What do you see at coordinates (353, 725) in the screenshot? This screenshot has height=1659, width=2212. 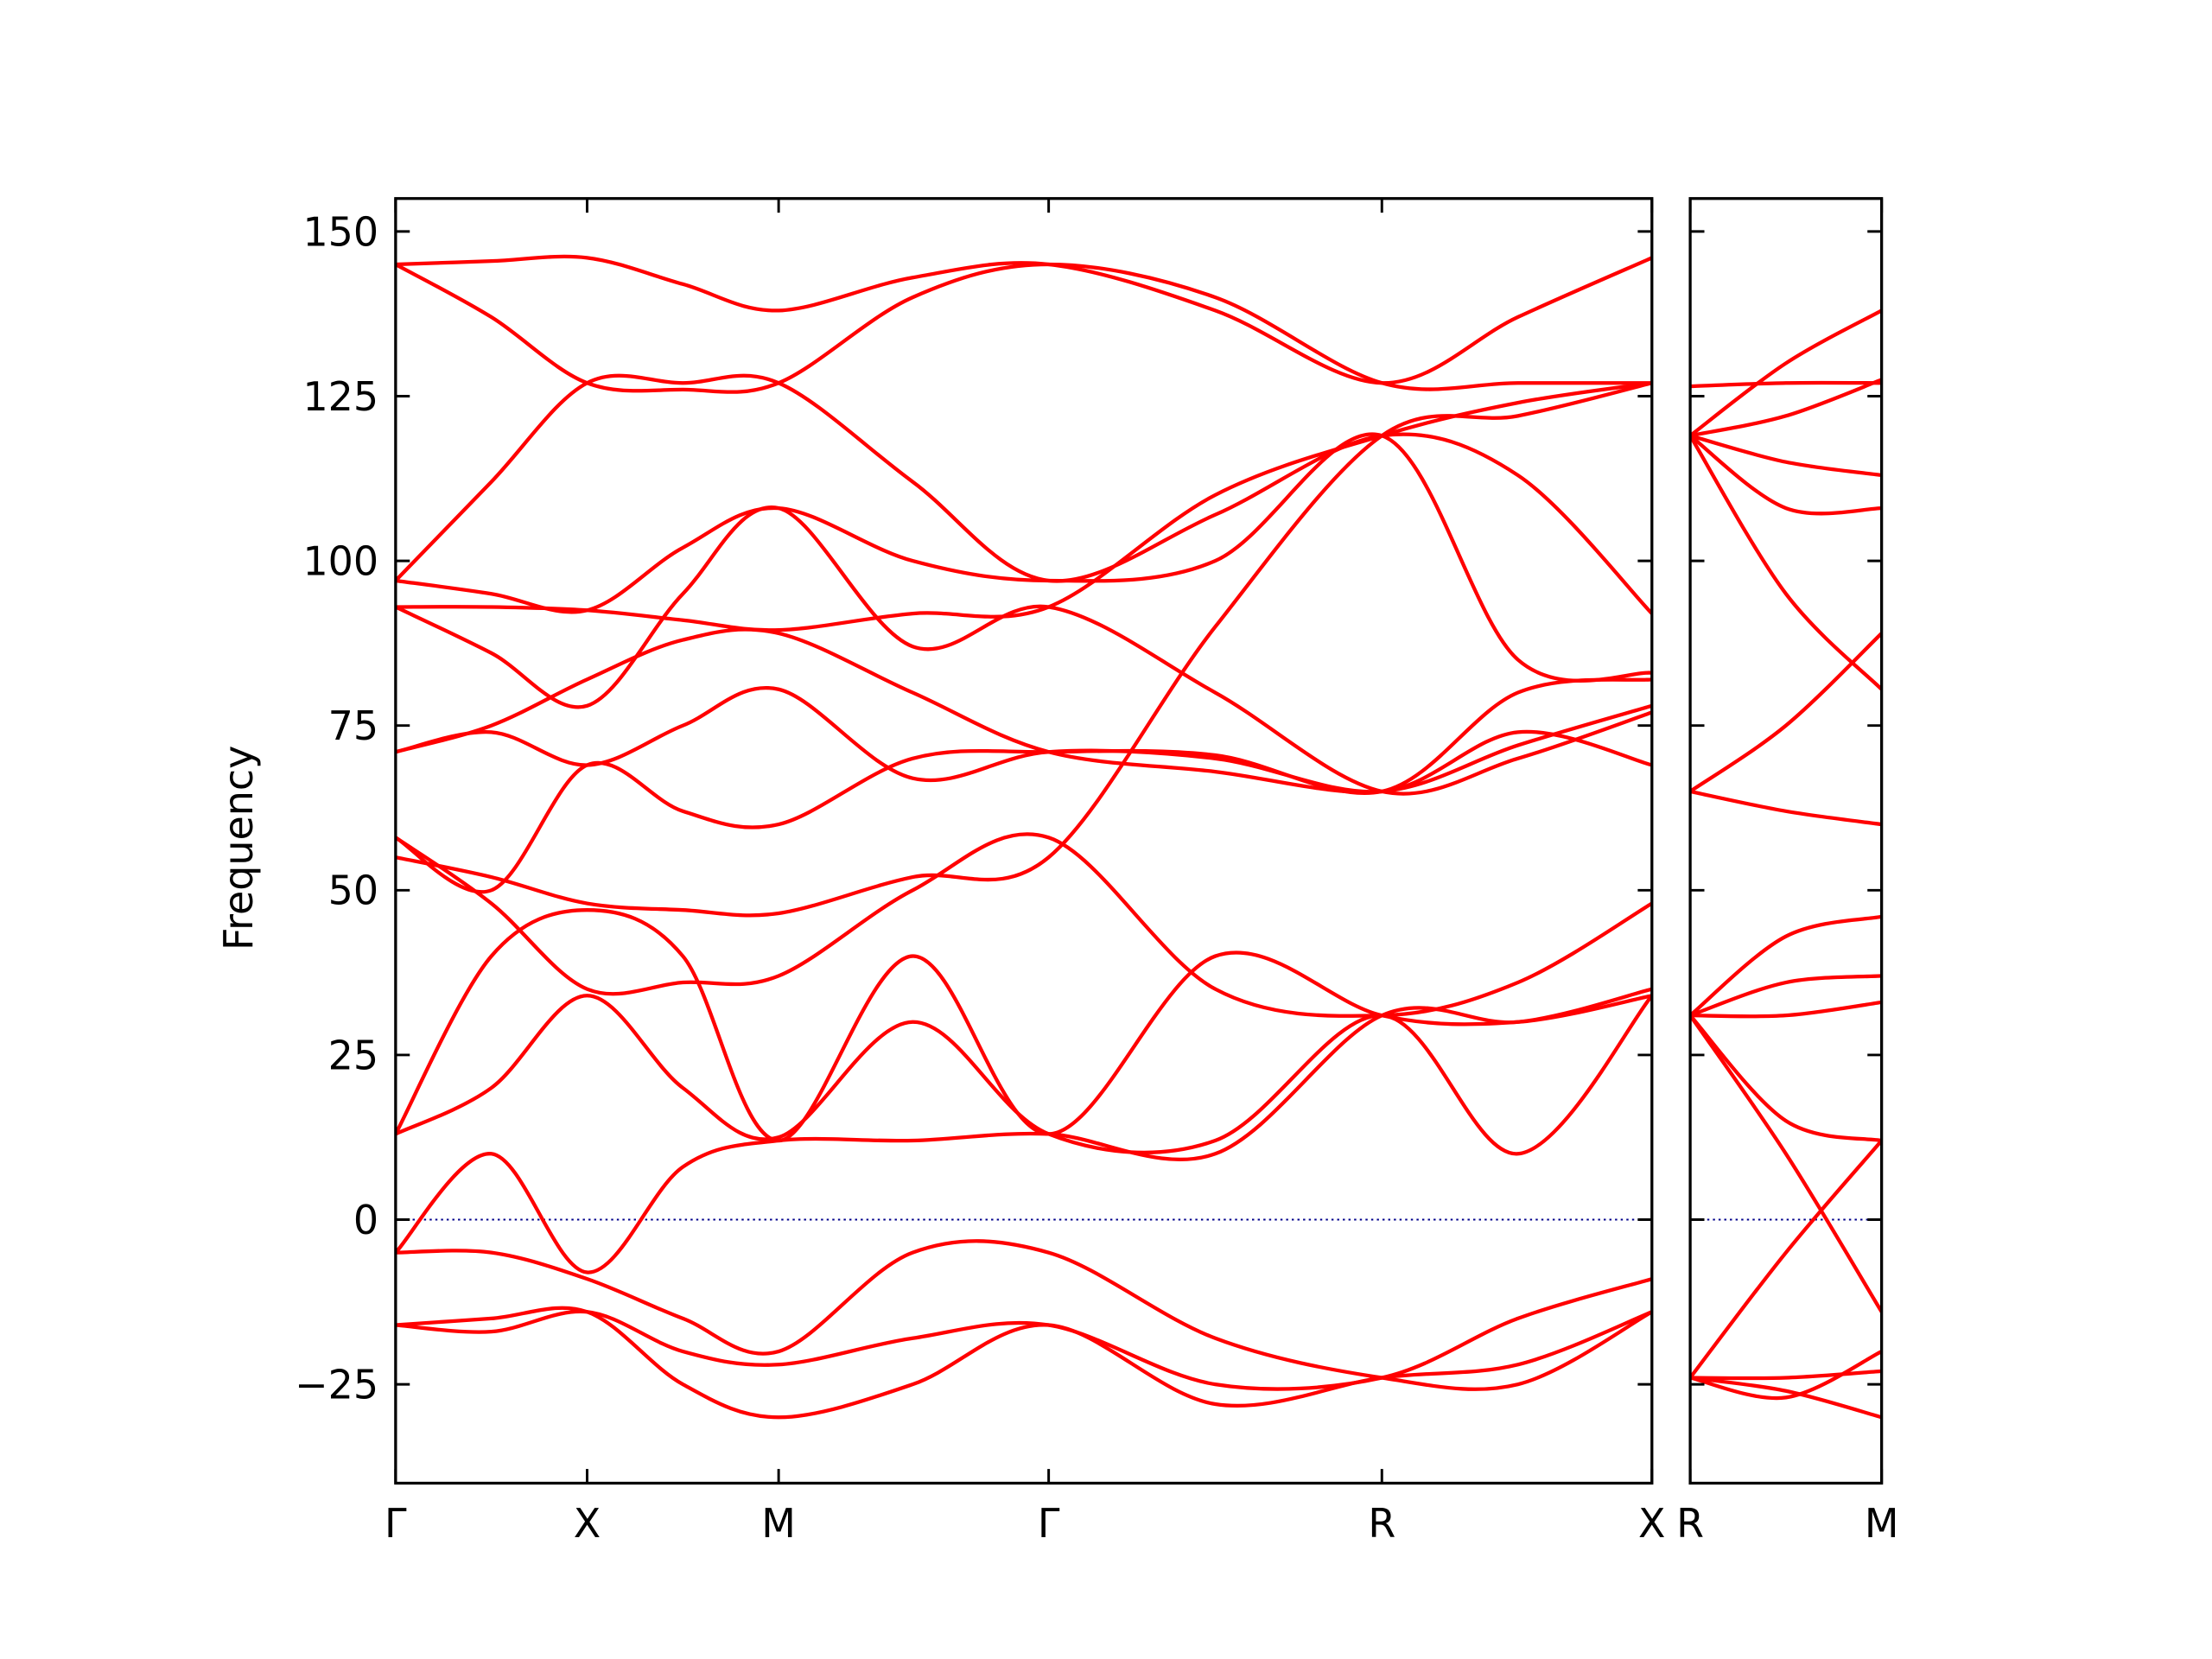 I see `y-tick-label: 75` at bounding box center [353, 725].